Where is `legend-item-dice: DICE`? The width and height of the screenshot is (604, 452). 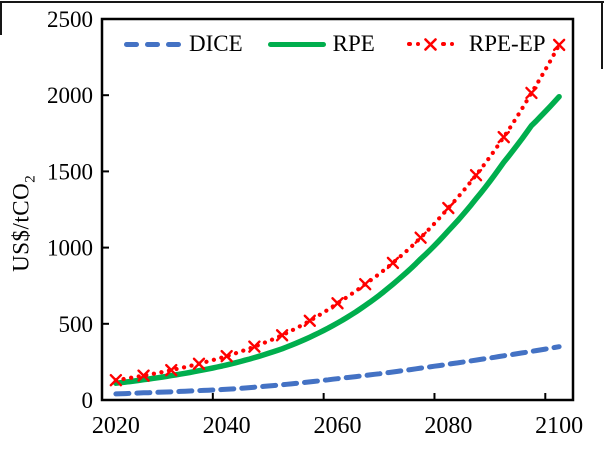 legend-item-dice: DICE is located at coordinates (183, 44).